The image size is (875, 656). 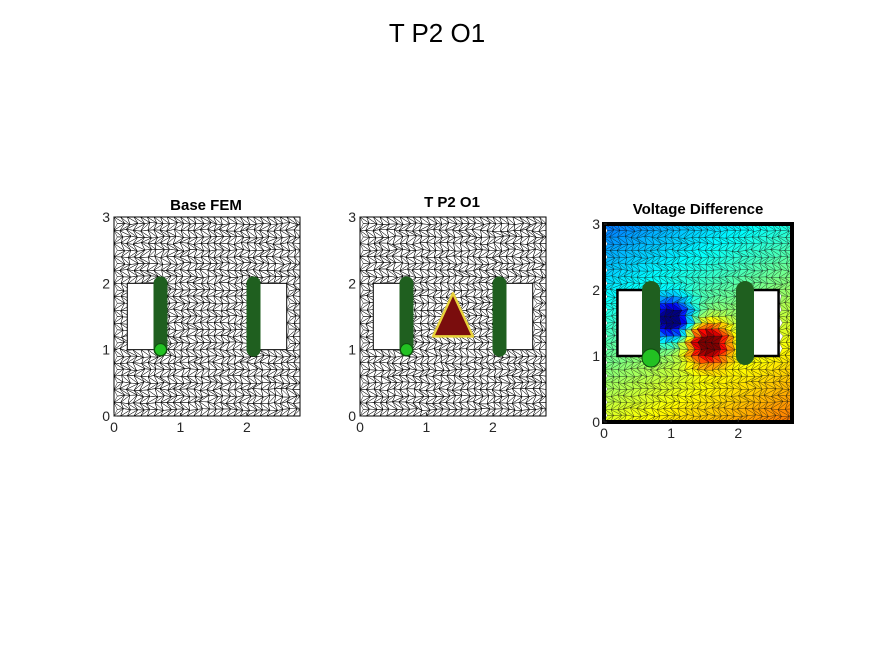 I want to click on y-tick-label: 3, so click(x=596, y=224).